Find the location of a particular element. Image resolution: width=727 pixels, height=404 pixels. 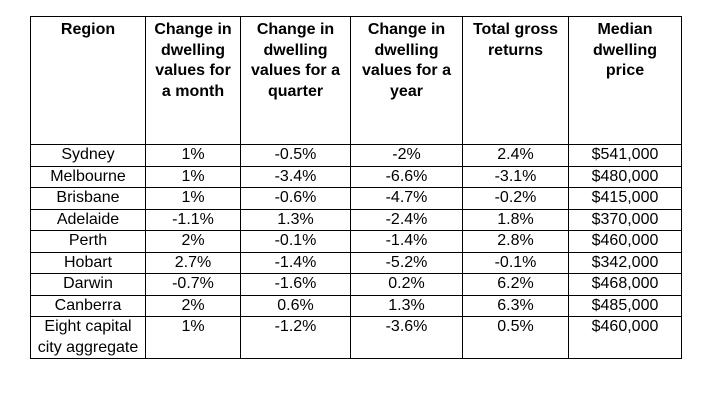

cell-gross-returns: -0.2% is located at coordinates (515, 198).